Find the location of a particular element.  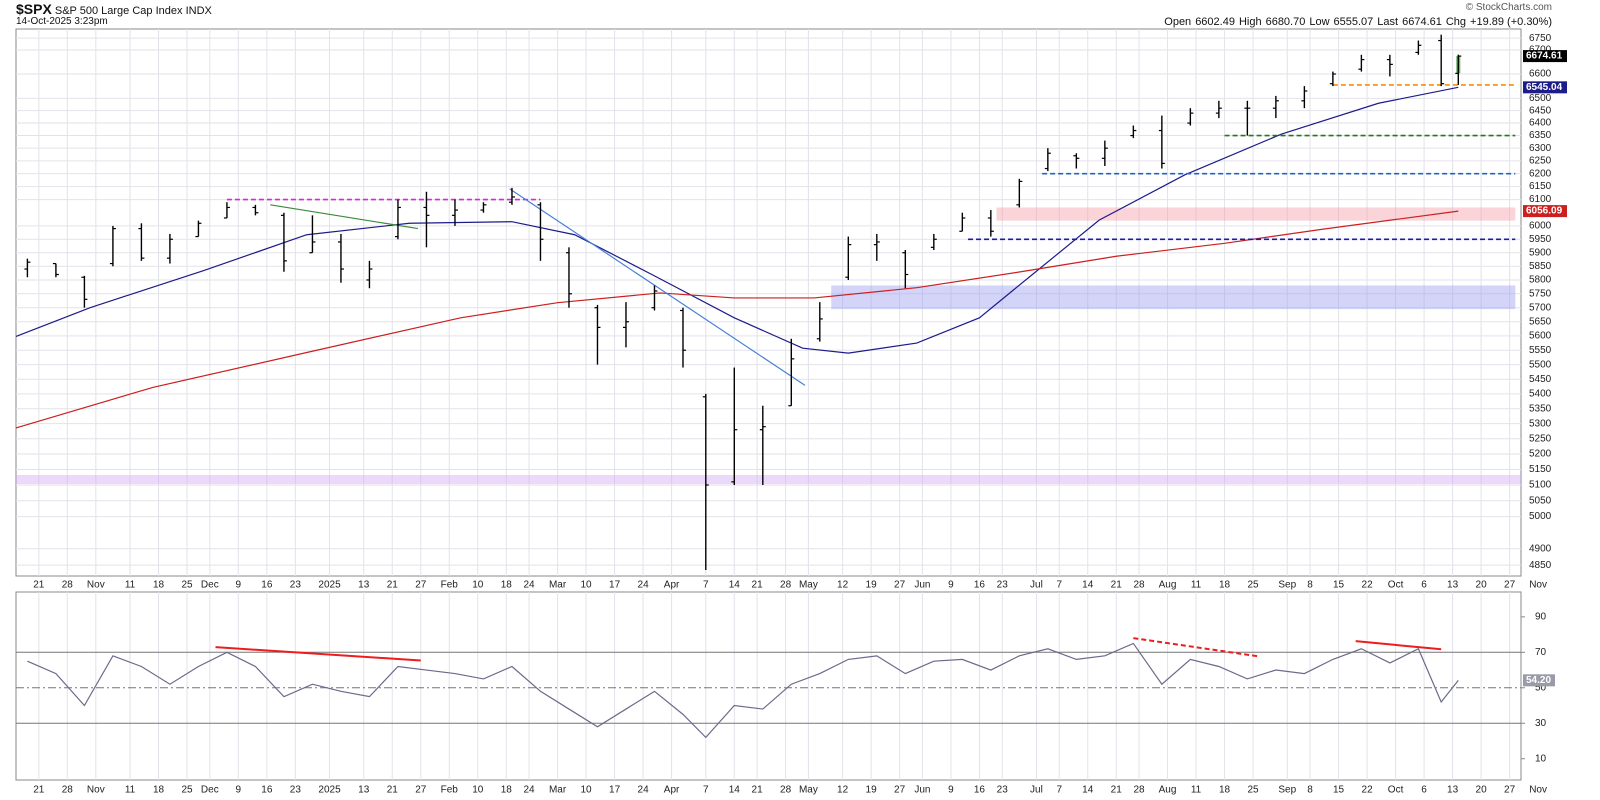

quote-label: High is located at coordinates (1250, 22).